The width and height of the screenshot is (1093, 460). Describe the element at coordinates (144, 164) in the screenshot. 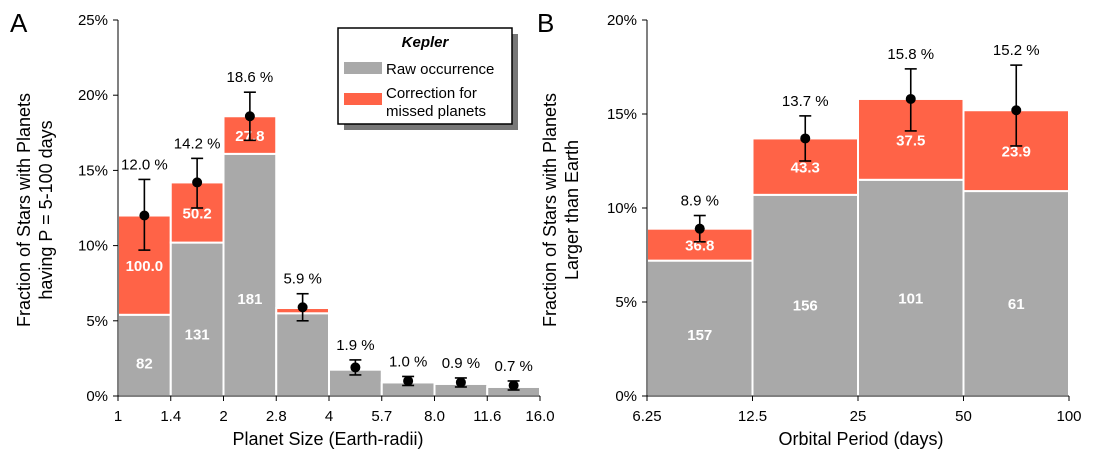

I see `panel-a-total-label-0: 12.0 %` at that location.